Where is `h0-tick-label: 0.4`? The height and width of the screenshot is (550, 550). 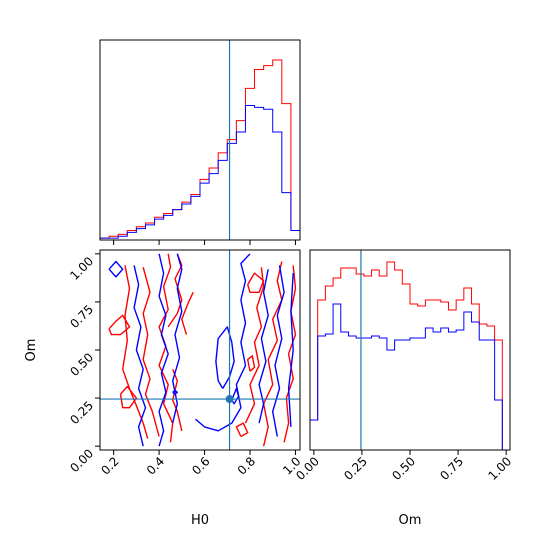
h0-tick-label: 0.4 is located at coordinates (155, 465).